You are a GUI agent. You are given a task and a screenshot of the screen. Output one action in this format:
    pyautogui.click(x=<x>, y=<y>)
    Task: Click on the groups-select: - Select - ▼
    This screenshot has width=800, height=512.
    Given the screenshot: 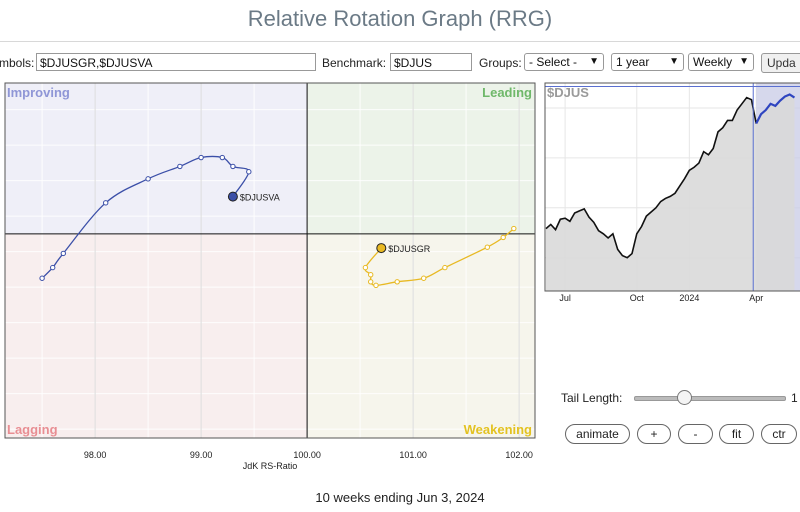 What is the action you would take?
    pyautogui.click(x=564, y=62)
    